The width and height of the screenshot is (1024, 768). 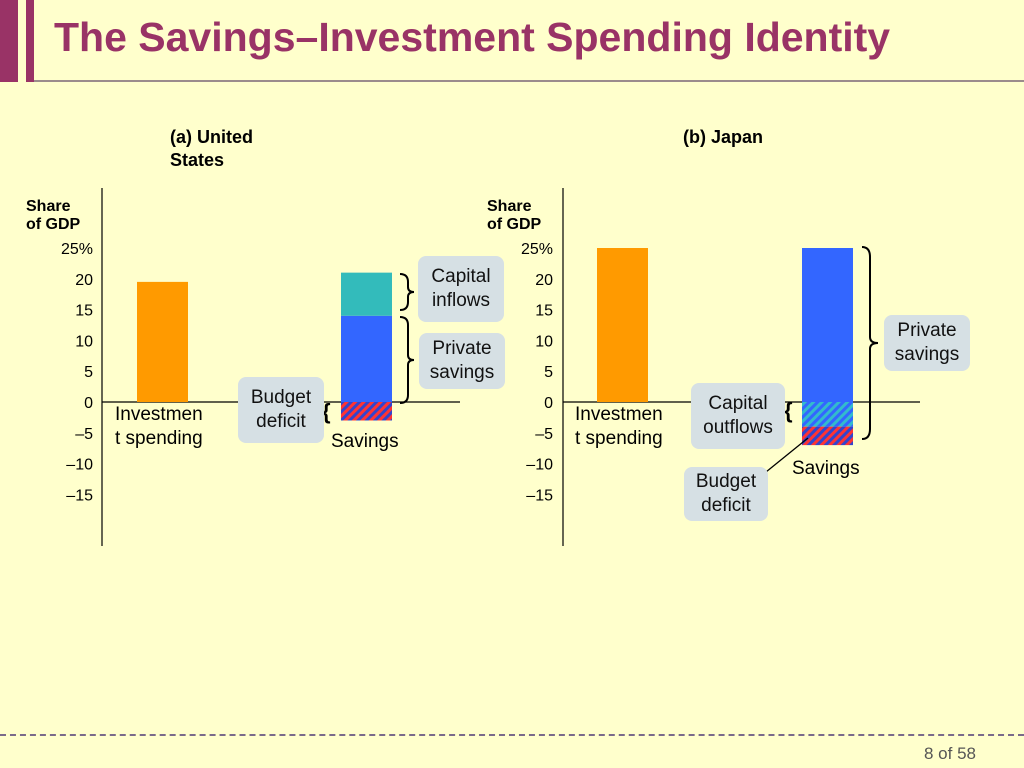 I want to click on y-axis-label-jp-line-1: Share, so click(x=509, y=206).